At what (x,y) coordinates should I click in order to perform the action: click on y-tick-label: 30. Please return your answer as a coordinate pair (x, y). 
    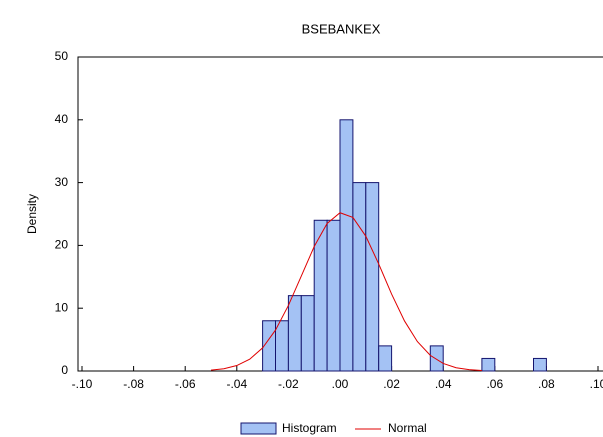
    Looking at the image, I should click on (62, 182).